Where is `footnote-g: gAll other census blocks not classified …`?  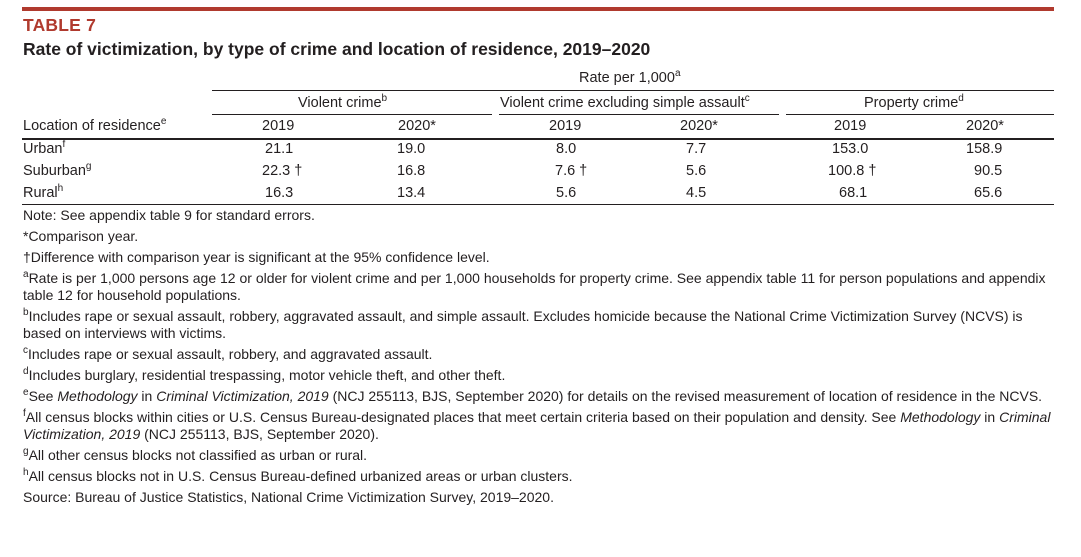
footnote-g: gAll other census blocks not classified … is located at coordinates (195, 455).